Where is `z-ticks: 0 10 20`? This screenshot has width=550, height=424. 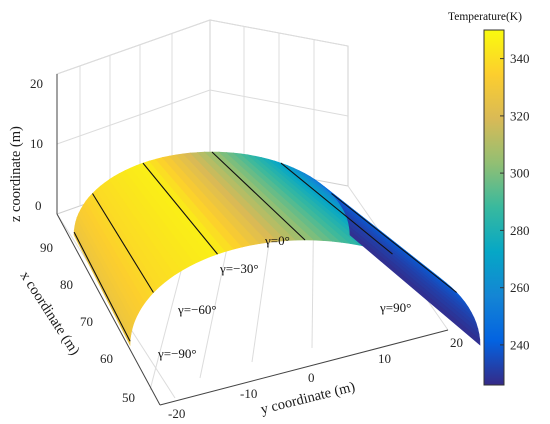 z-ticks: 0 10 20 is located at coordinates (36, 144).